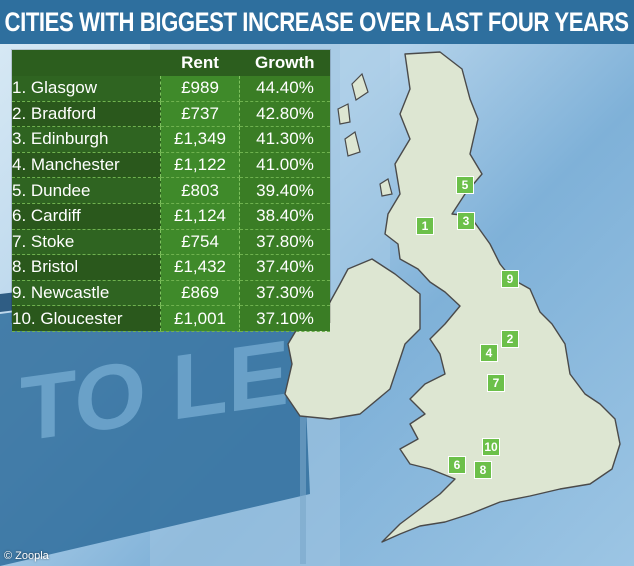  What do you see at coordinates (200, 62) in the screenshot?
I see `column-header-rent: Rent` at bounding box center [200, 62].